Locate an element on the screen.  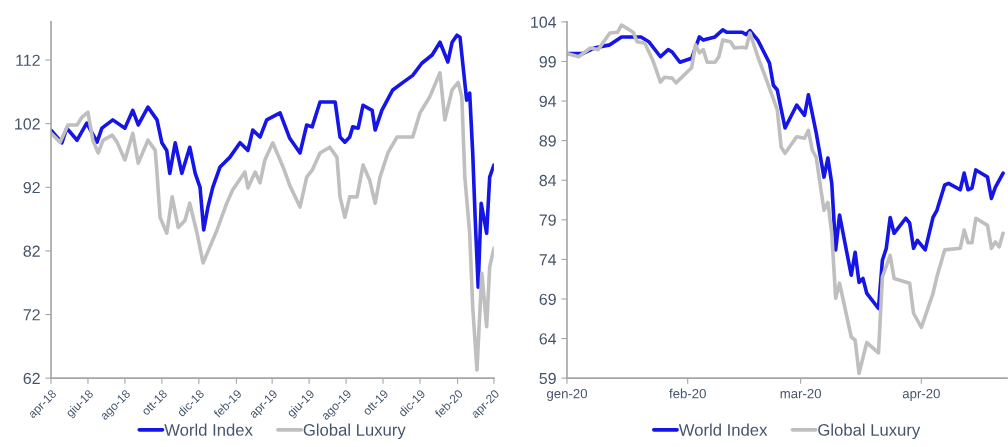
y-tick-label: 64 is located at coordinates (548, 339).